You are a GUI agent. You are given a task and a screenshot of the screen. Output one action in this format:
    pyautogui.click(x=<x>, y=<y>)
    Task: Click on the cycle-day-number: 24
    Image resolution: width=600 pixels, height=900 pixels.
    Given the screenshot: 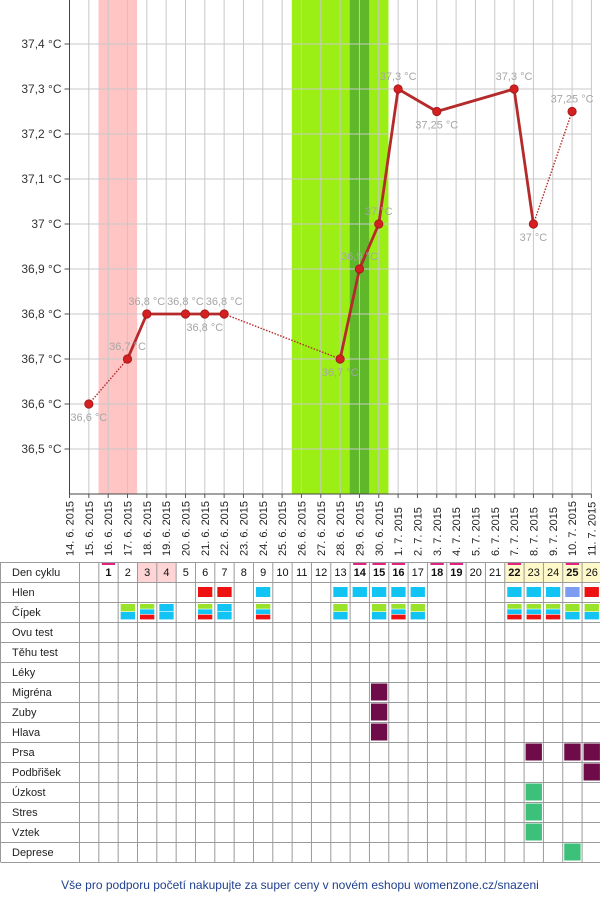 What is the action you would take?
    pyautogui.click(x=553, y=573)
    